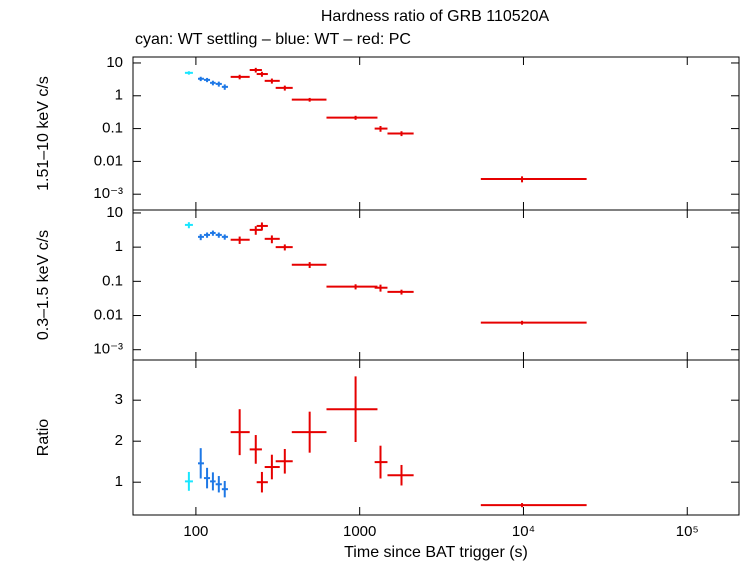  What do you see at coordinates (195, 531) in the screenshot?
I see `x-tick-label: 100` at bounding box center [195, 531].